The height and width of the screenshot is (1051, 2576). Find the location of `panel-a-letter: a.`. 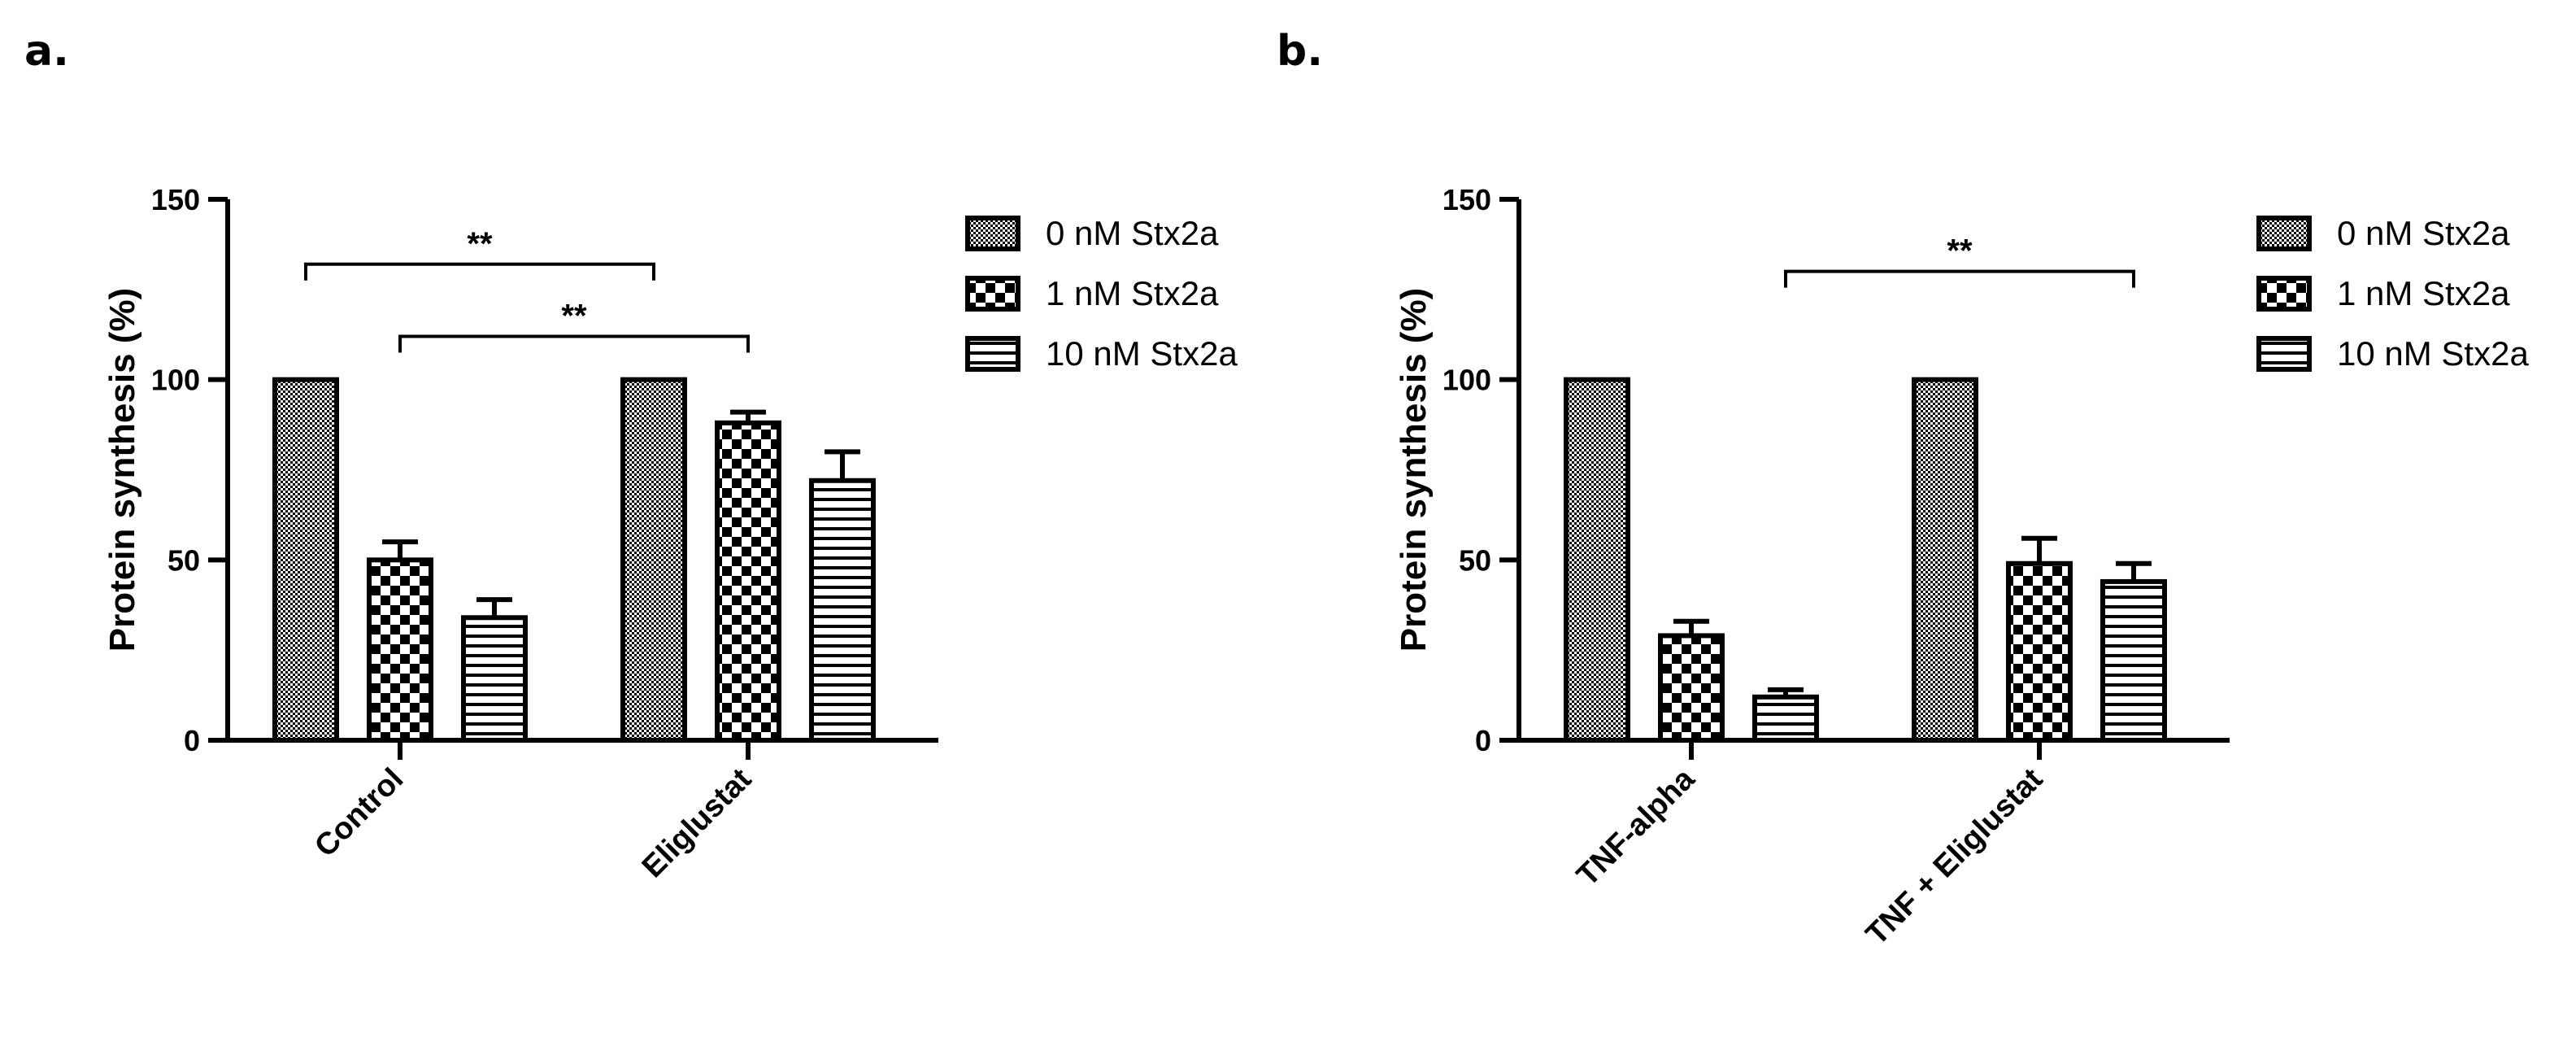

panel-a-letter: a. is located at coordinates (47, 51).